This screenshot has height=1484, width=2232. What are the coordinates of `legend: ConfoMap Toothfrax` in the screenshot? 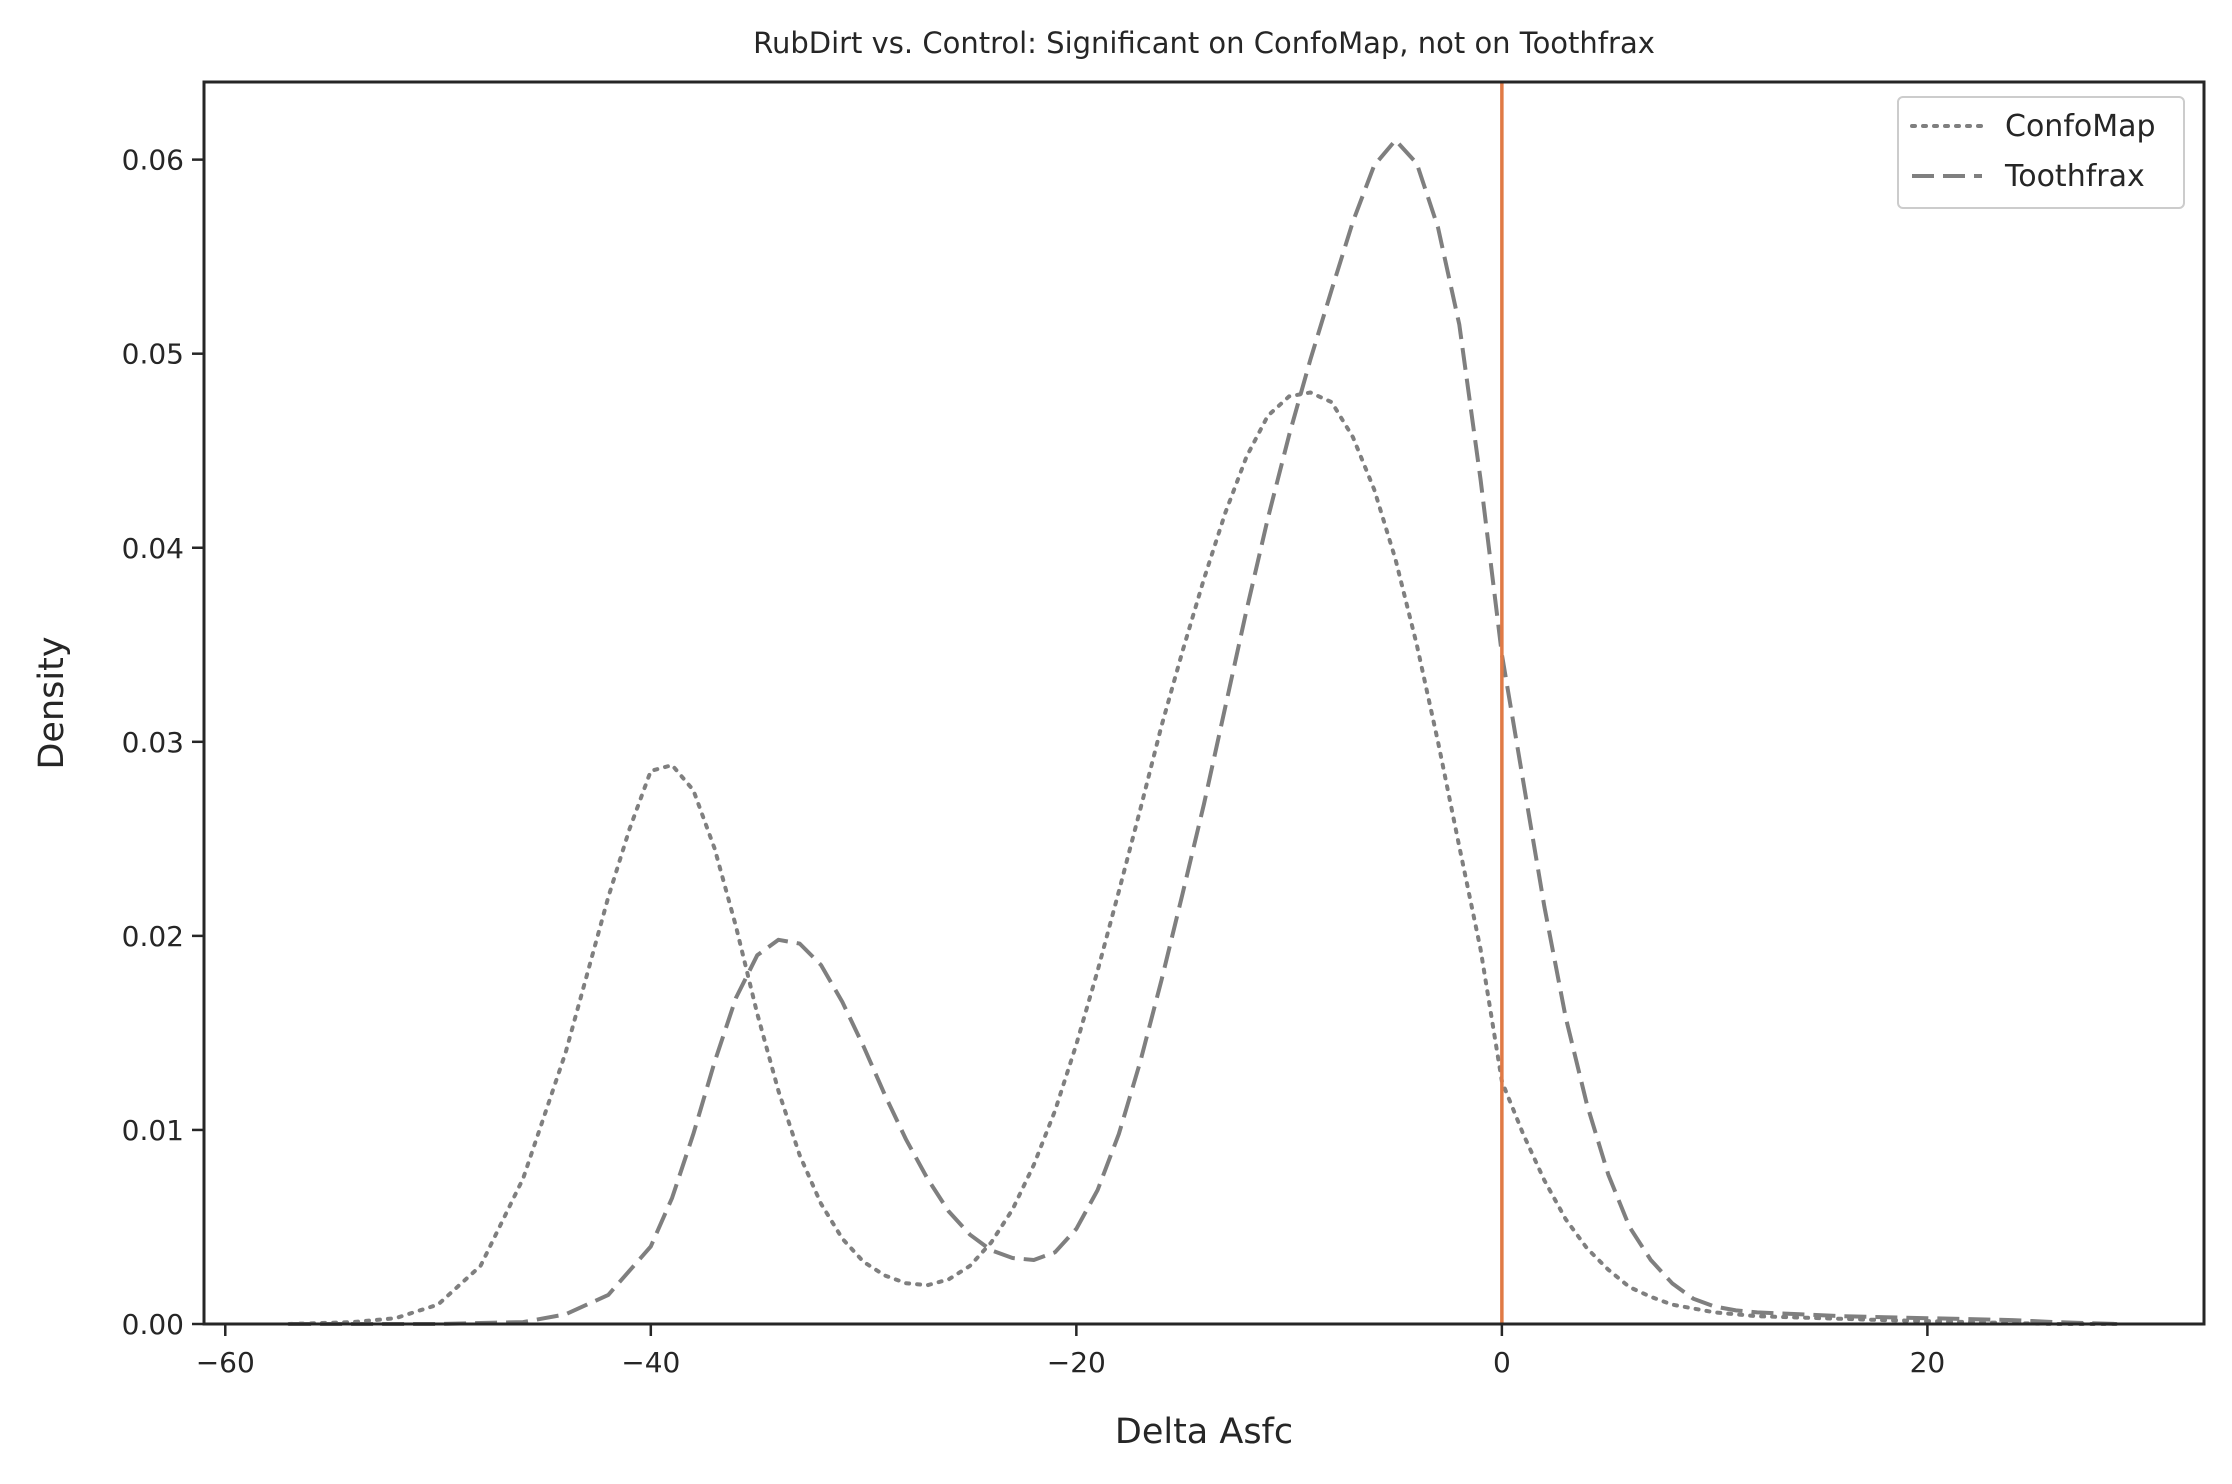 It's located at (2041, 152).